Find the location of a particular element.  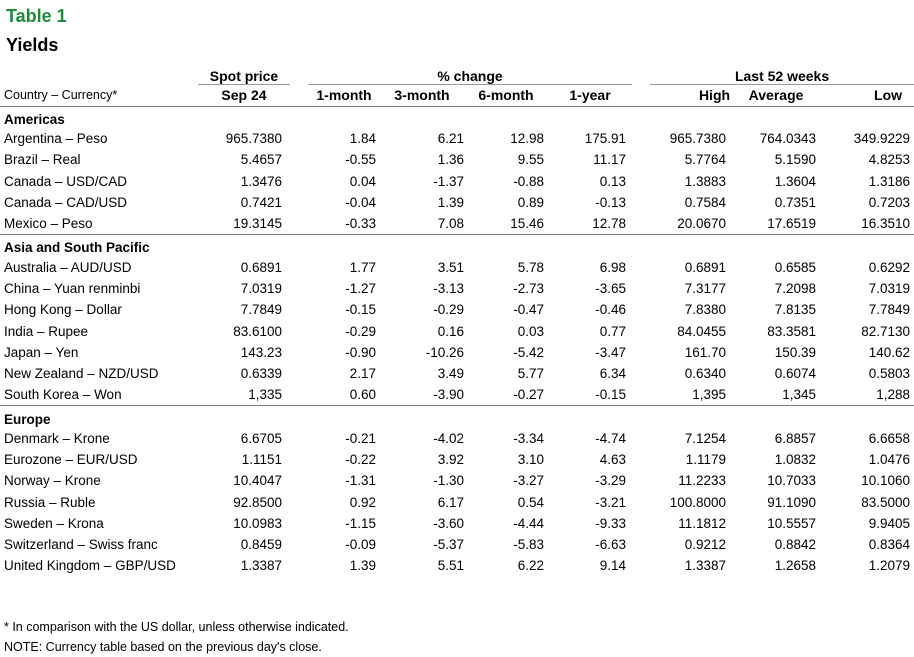

change-6-month-cell: -0.47 is located at coordinates (528, 310).